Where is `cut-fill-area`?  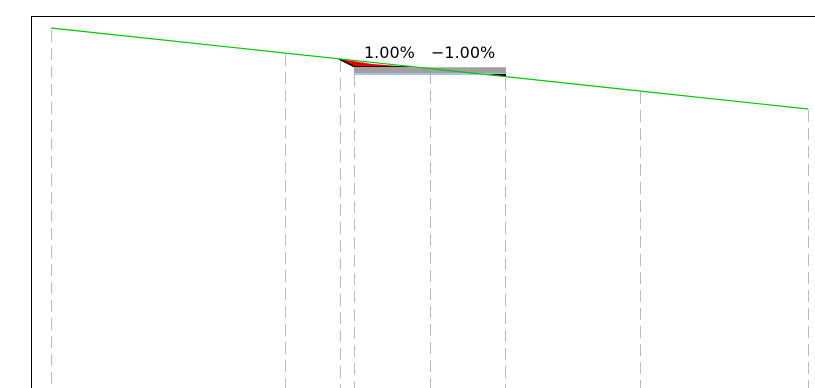
cut-fill-area is located at coordinates (374, 63).